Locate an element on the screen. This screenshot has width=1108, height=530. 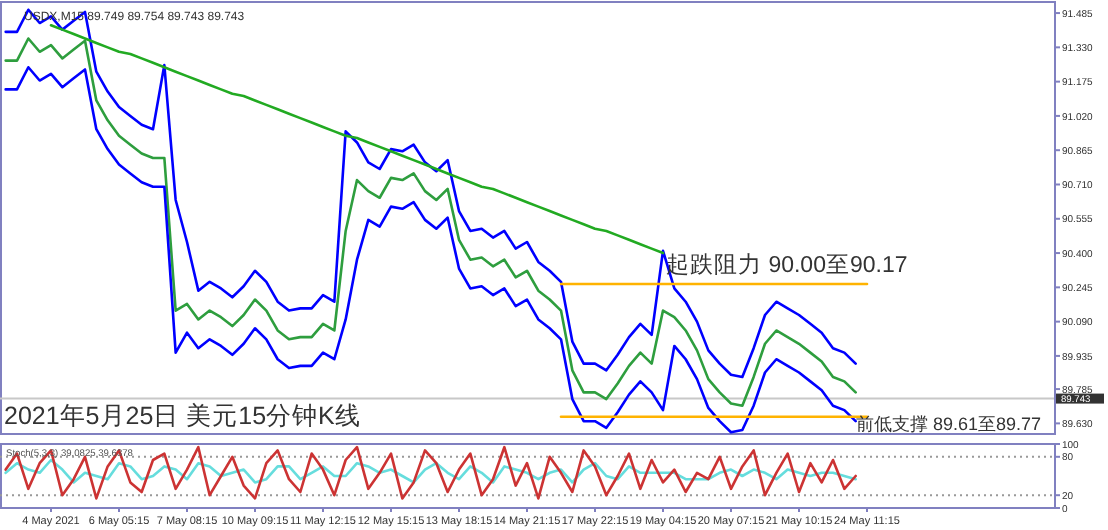
annotation: 2021年5月25日 美元15分钟K线 is located at coordinates (182, 415).